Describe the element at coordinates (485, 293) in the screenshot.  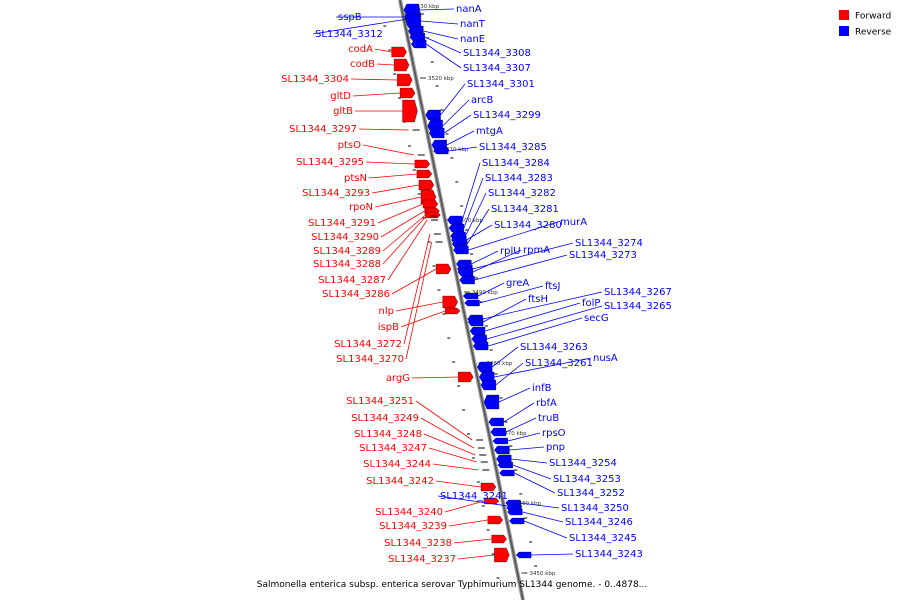
I see `tick-label: 3490 kbp` at that location.